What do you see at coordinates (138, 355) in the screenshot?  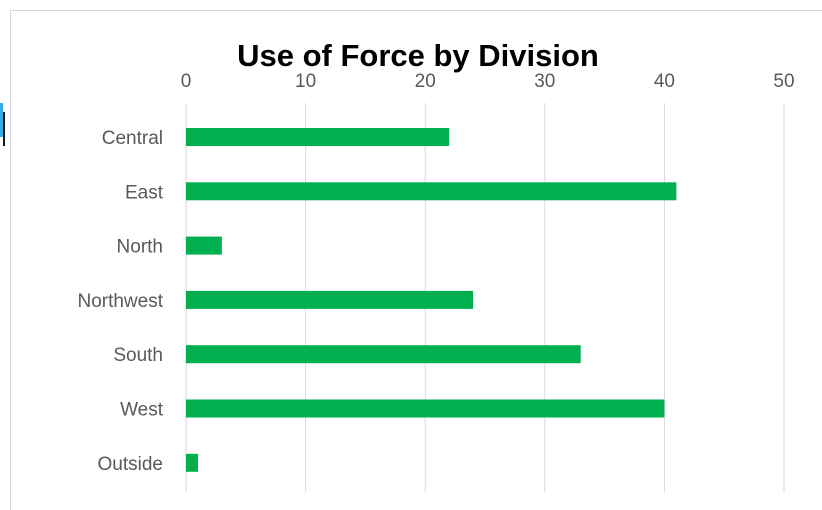 I see `category-label-south: South` at bounding box center [138, 355].